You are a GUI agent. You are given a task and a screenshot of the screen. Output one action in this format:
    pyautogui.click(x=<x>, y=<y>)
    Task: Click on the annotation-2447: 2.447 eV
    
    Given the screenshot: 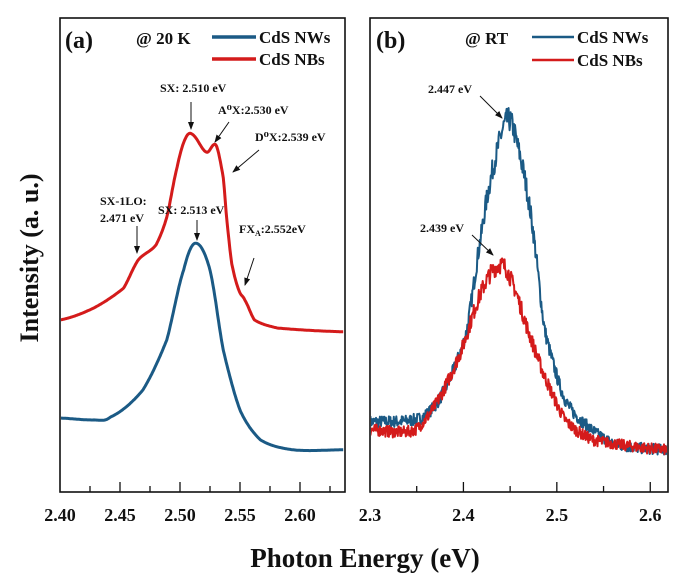 What is the action you would take?
    pyautogui.click(x=450, y=89)
    